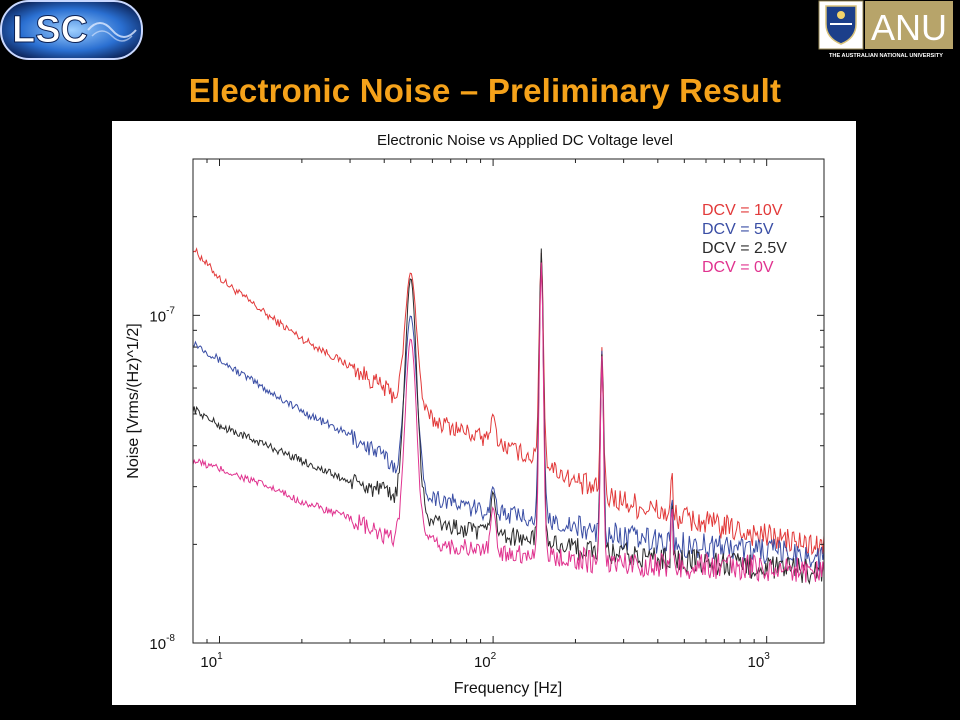  What do you see at coordinates (744, 239) in the screenshot?
I see `legend: DCV = 10V DCV = 5V DCV = 2.5V DCV = 0V` at bounding box center [744, 239].